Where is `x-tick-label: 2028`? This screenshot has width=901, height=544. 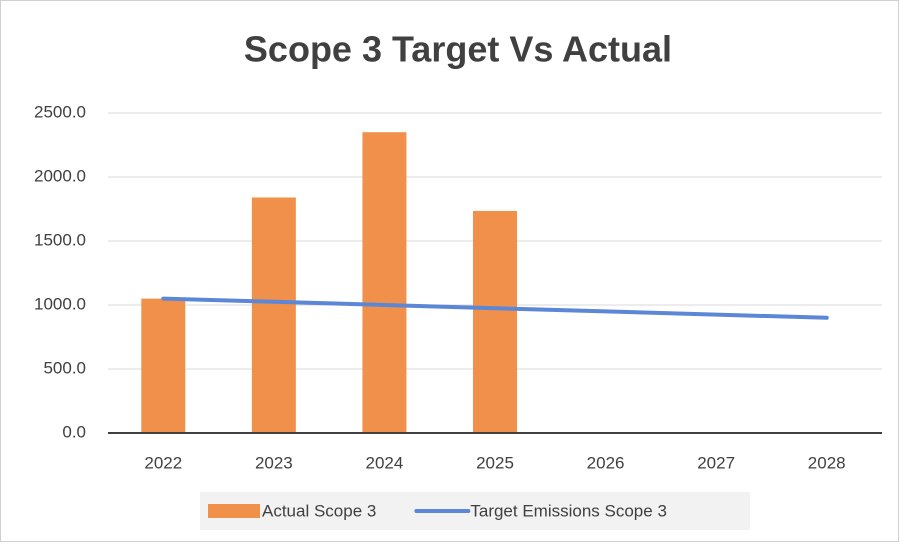 x-tick-label: 2028 is located at coordinates (827, 462).